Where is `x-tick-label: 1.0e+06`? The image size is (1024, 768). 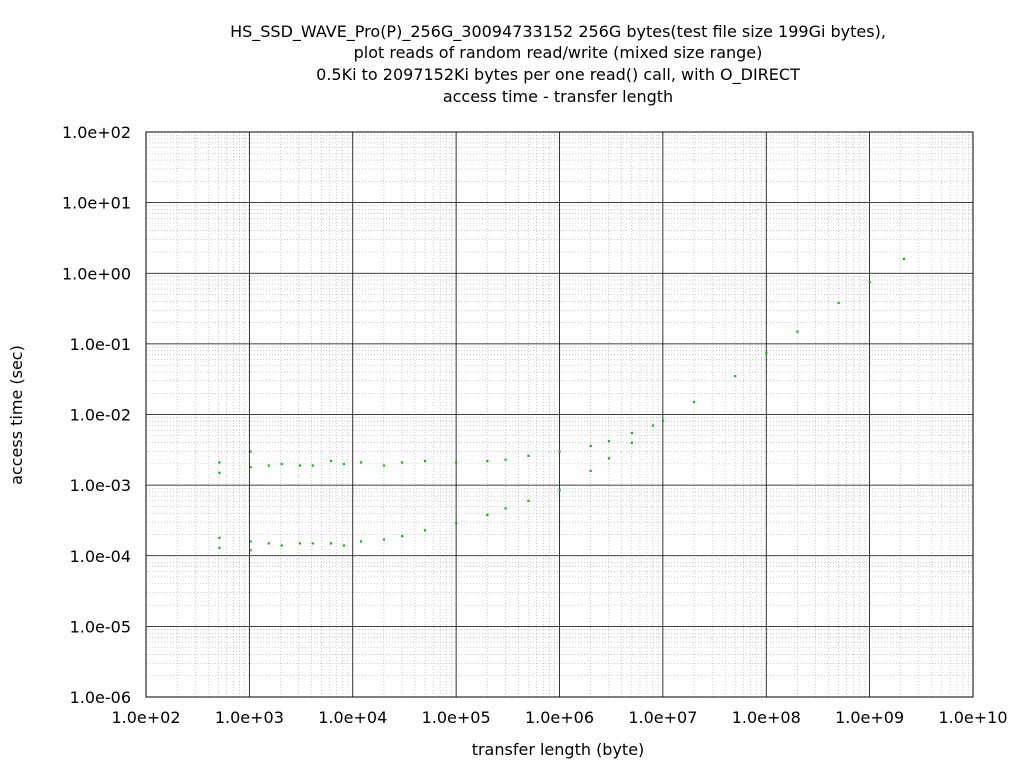 x-tick-label: 1.0e+06 is located at coordinates (559, 717).